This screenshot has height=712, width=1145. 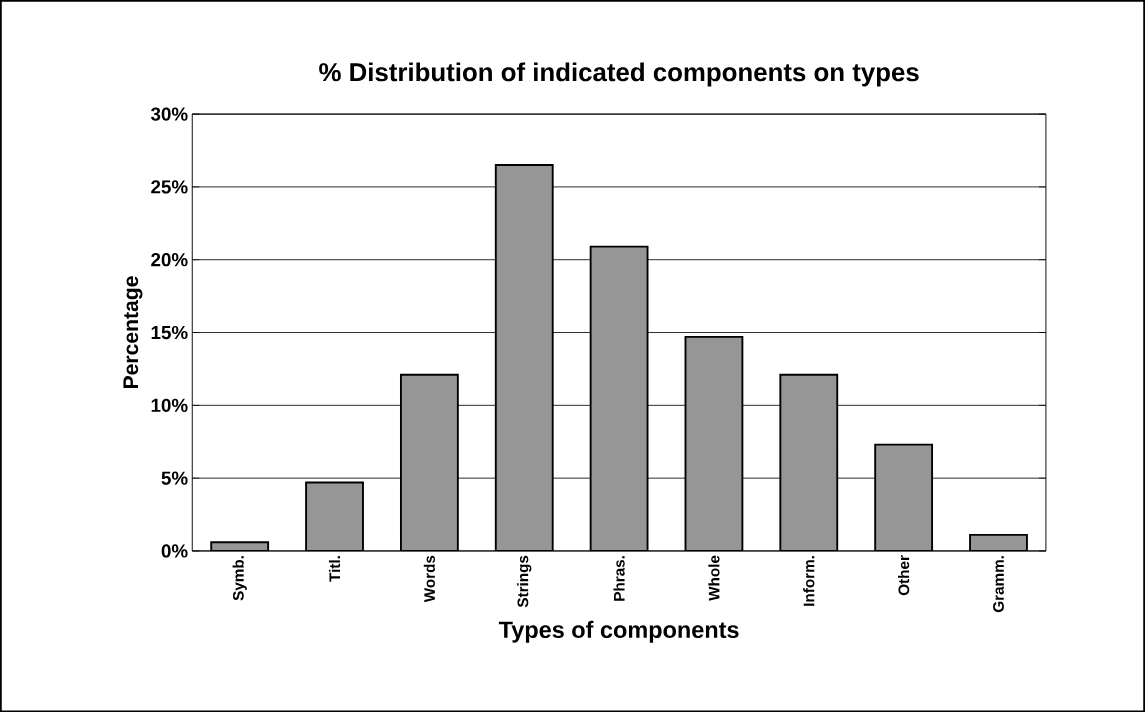 I want to click on x-tick-label: Titl., so click(x=334, y=569).